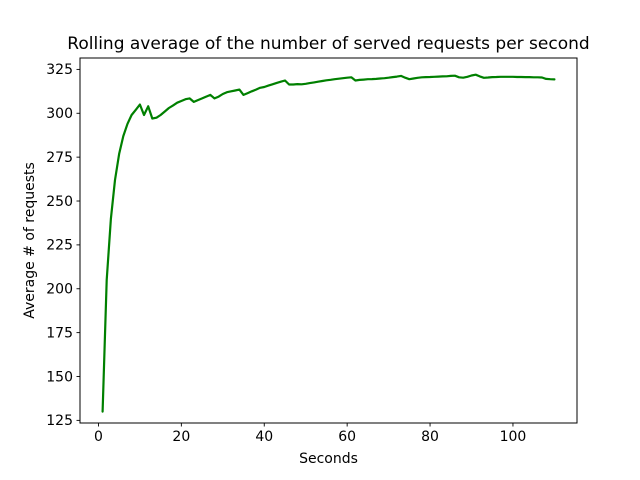 The height and width of the screenshot is (480, 640). What do you see at coordinates (59, 246) in the screenshot?
I see `y-tick-label: 225` at bounding box center [59, 246].